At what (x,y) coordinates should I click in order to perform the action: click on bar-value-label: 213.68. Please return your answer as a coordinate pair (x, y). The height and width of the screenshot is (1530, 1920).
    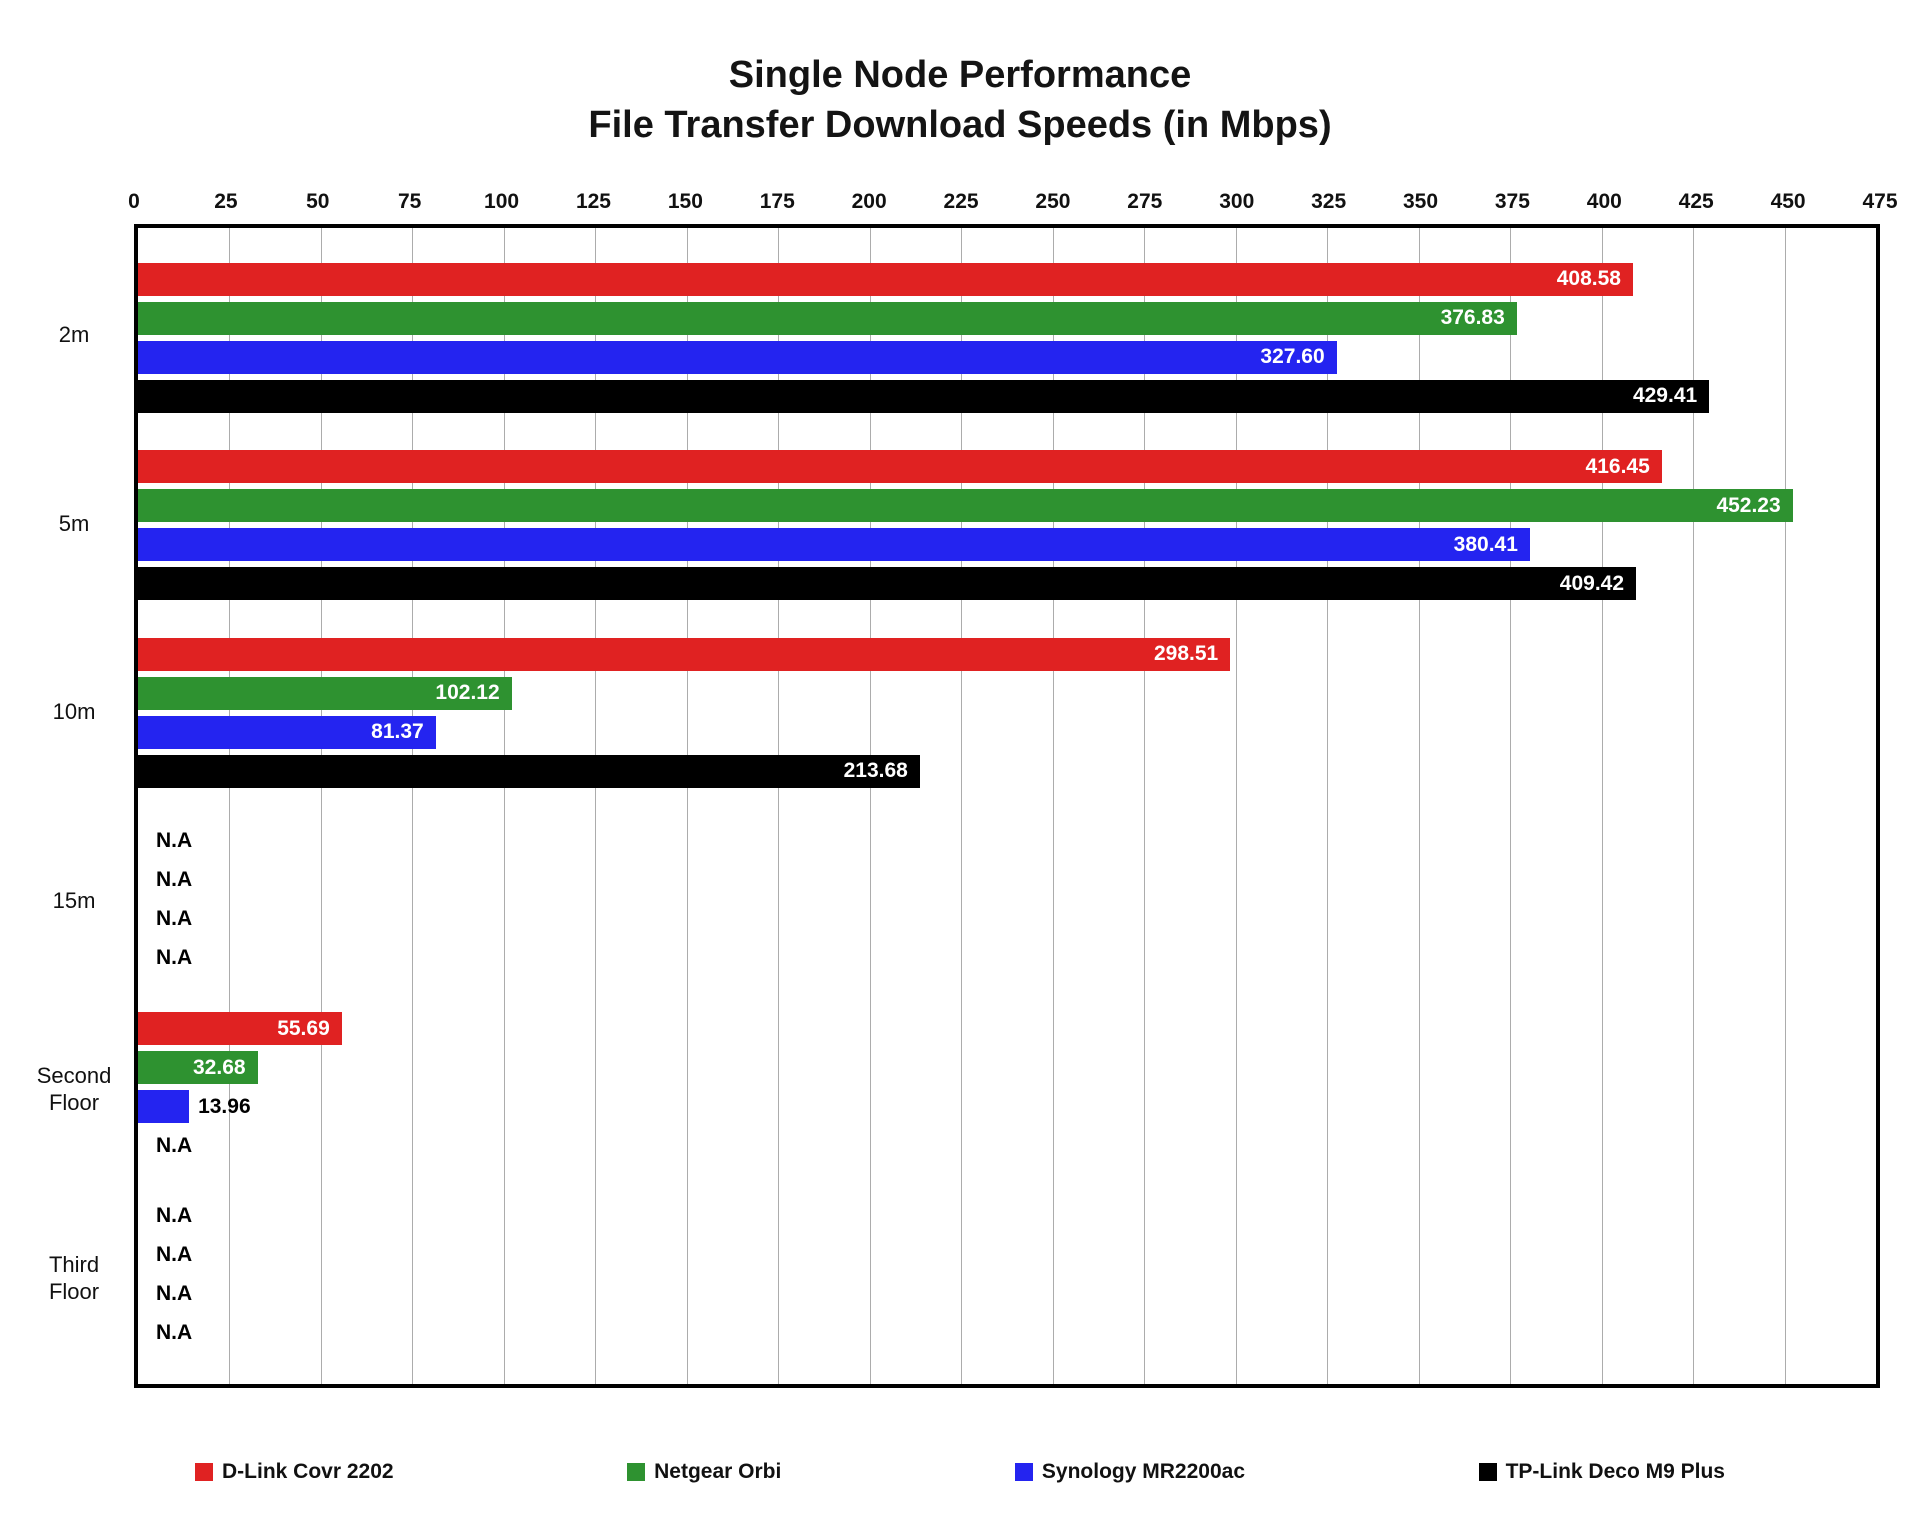
    Looking at the image, I should click on (875, 771).